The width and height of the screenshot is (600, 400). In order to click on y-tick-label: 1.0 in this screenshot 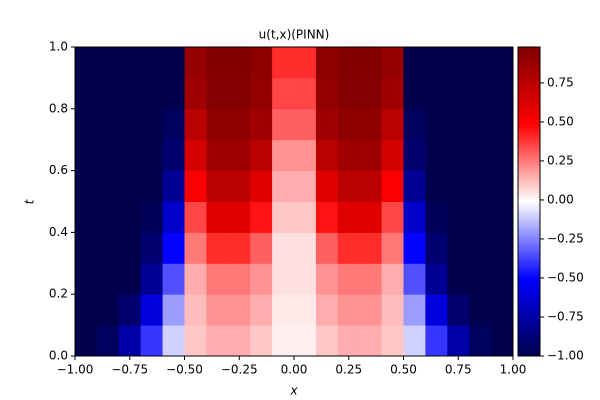, I will do `click(58, 47)`.